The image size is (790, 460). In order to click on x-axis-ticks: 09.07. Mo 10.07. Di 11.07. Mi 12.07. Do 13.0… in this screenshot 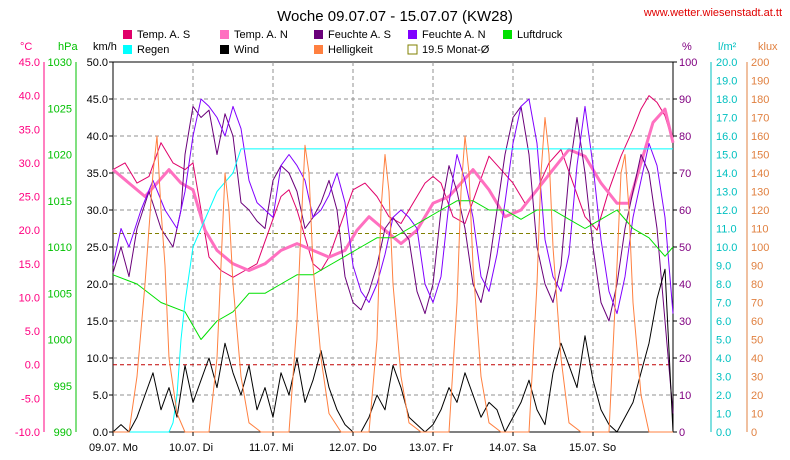, I will do `click(352, 443)`.